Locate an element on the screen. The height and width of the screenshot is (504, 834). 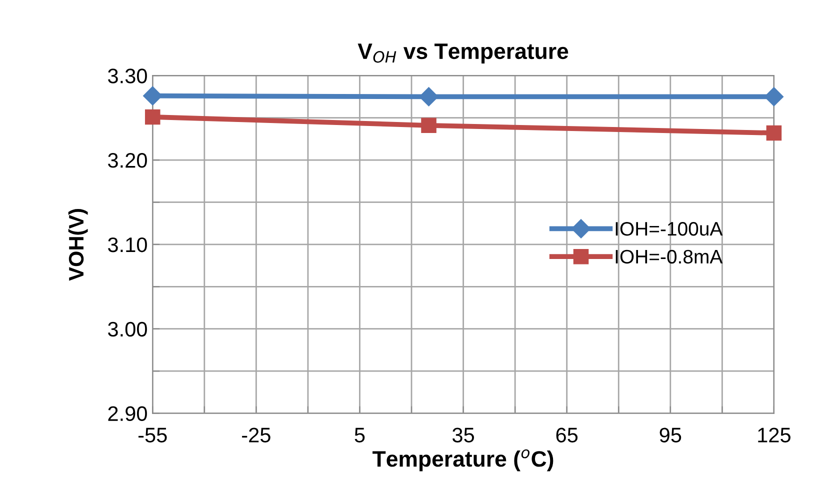
x-tick-label: 95 is located at coordinates (671, 435).